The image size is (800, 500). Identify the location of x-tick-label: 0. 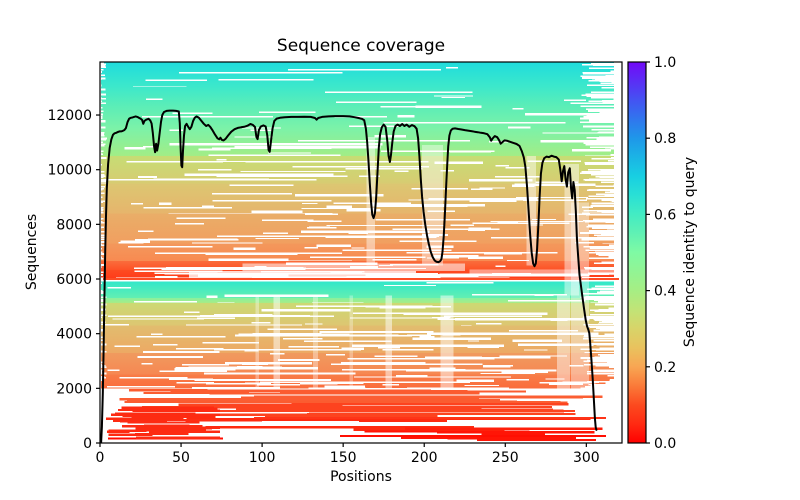
(100, 458).